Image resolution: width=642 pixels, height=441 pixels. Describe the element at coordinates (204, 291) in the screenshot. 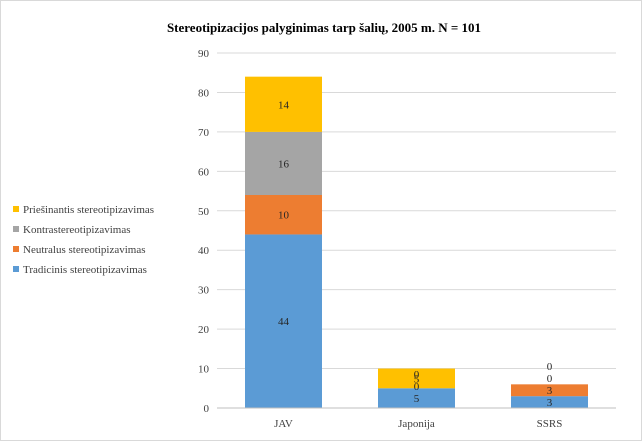

I see `y-tick-label: 30` at that location.